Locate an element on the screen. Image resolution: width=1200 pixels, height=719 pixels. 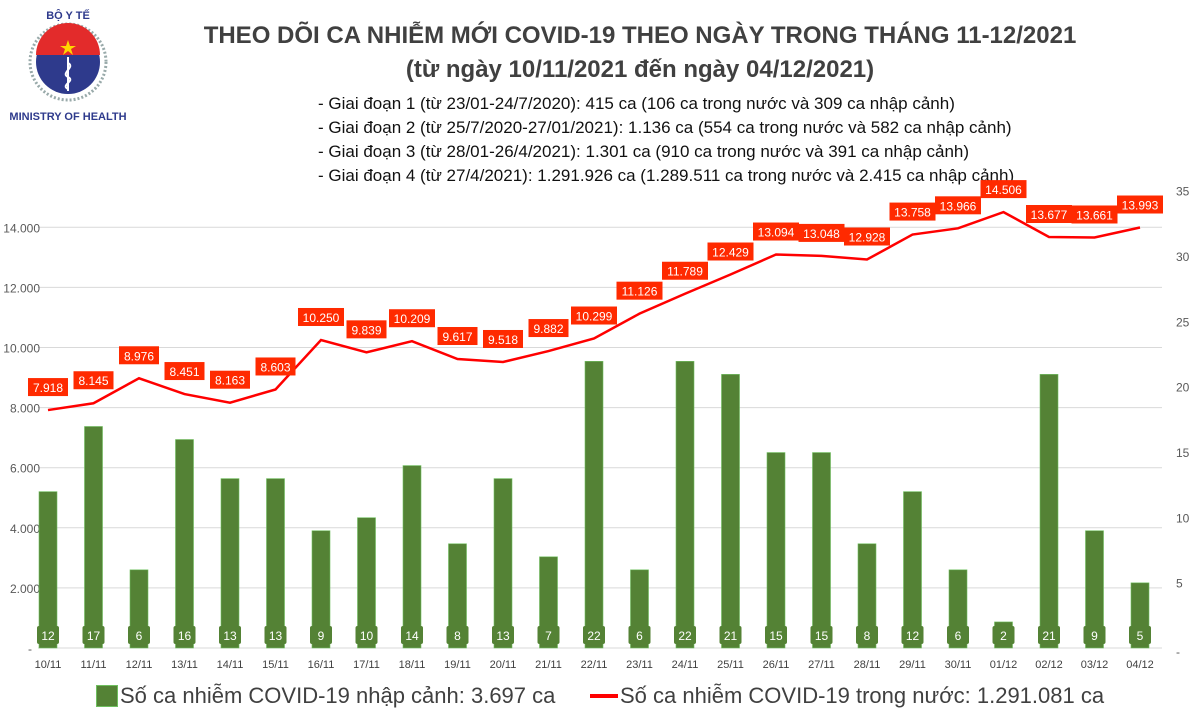
bar-value-label: 2 is located at coordinates (1003, 636).